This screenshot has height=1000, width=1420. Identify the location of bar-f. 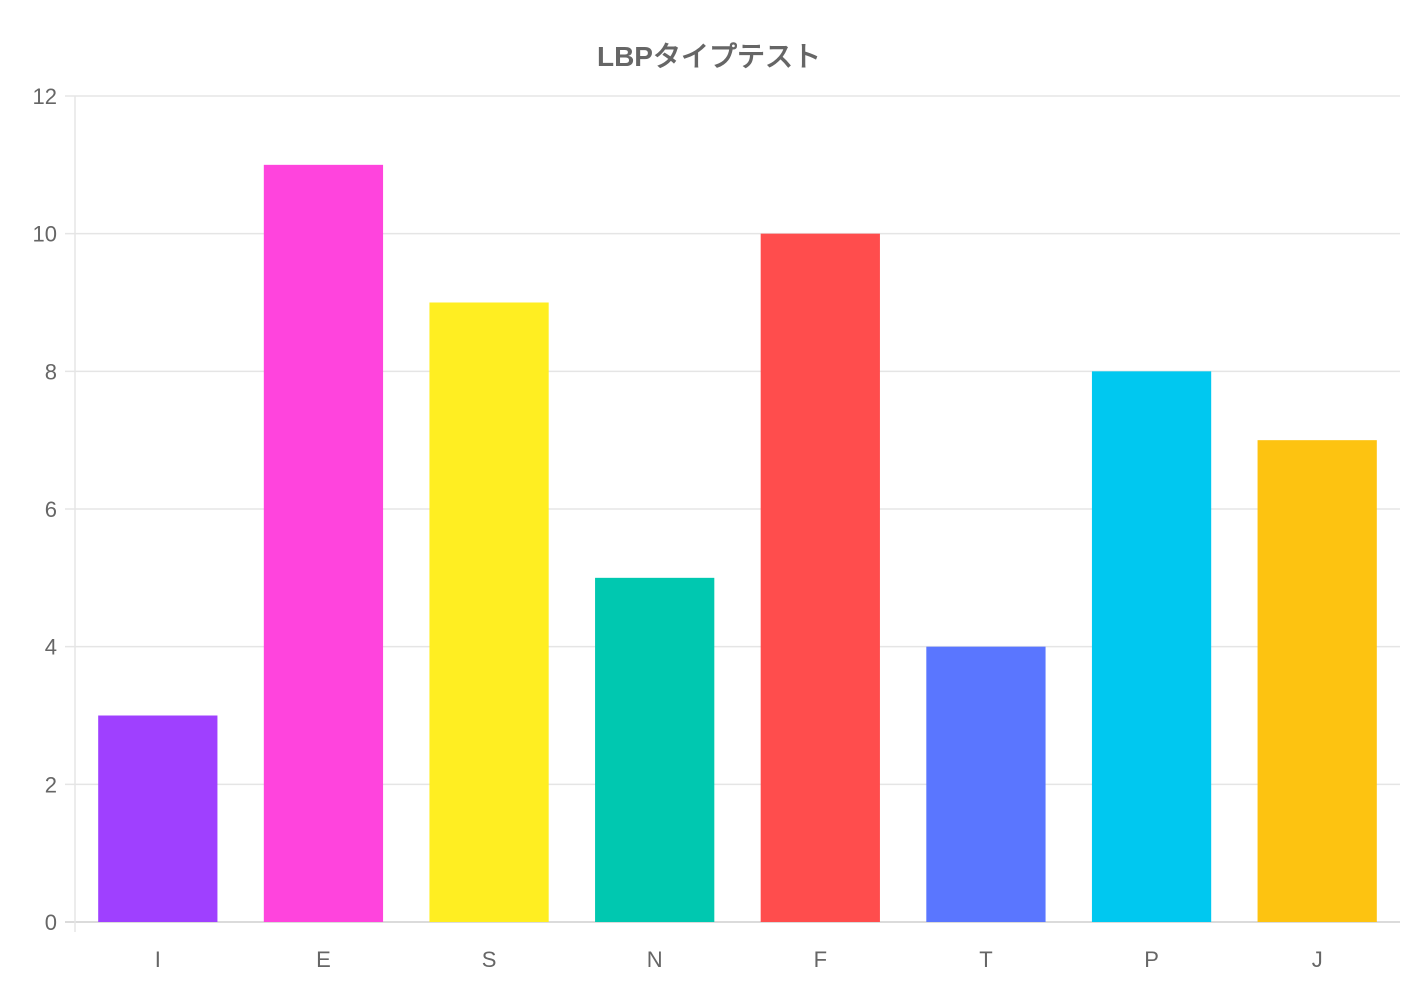
(820, 577).